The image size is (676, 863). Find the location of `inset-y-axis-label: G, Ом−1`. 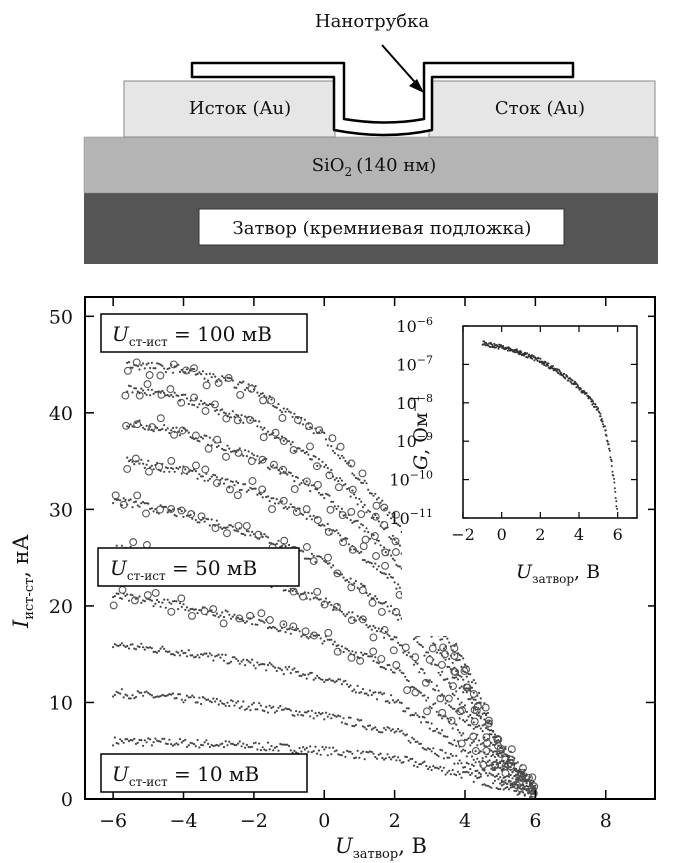

inset-y-axis-label: G, Ом−1 is located at coordinates (420, 432).